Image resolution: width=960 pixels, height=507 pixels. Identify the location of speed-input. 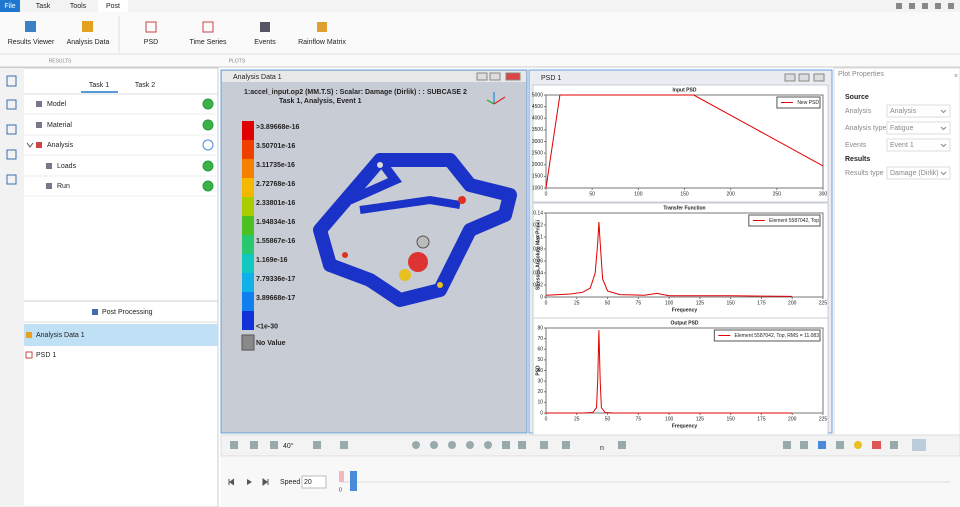
(314, 482).